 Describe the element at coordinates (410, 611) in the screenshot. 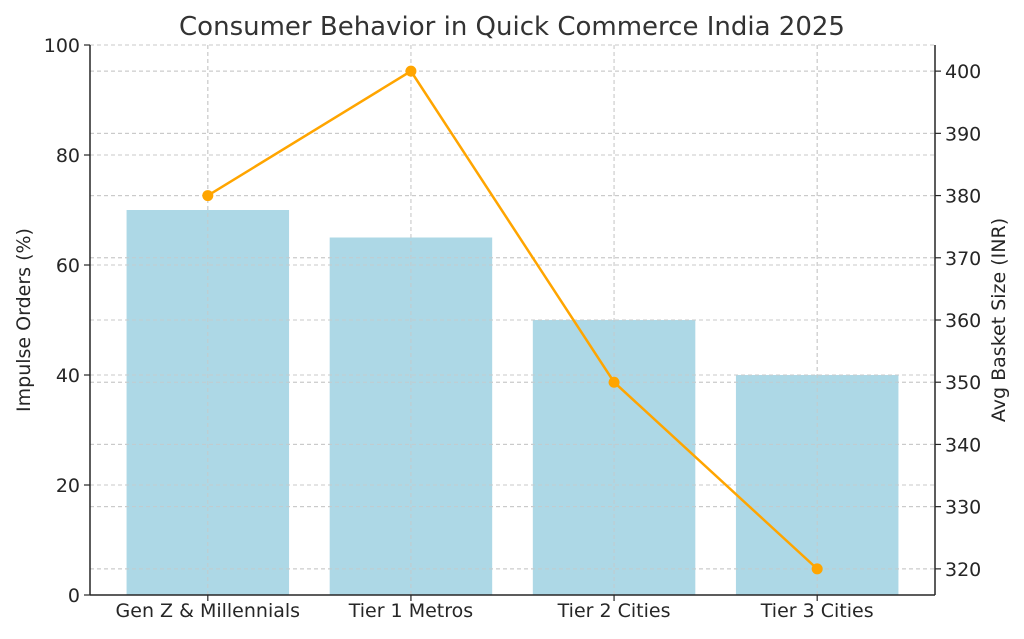

I see `x-tick-label: Tier 1 Metros` at that location.